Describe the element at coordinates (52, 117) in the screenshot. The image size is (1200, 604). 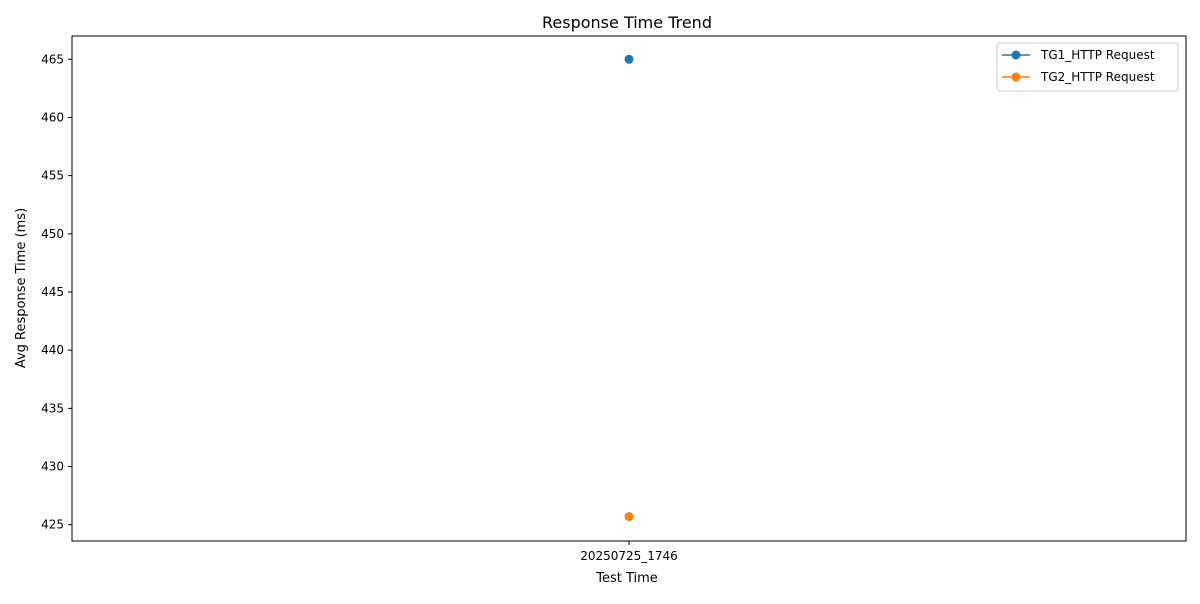
I see `y-tick-label: 460` at that location.